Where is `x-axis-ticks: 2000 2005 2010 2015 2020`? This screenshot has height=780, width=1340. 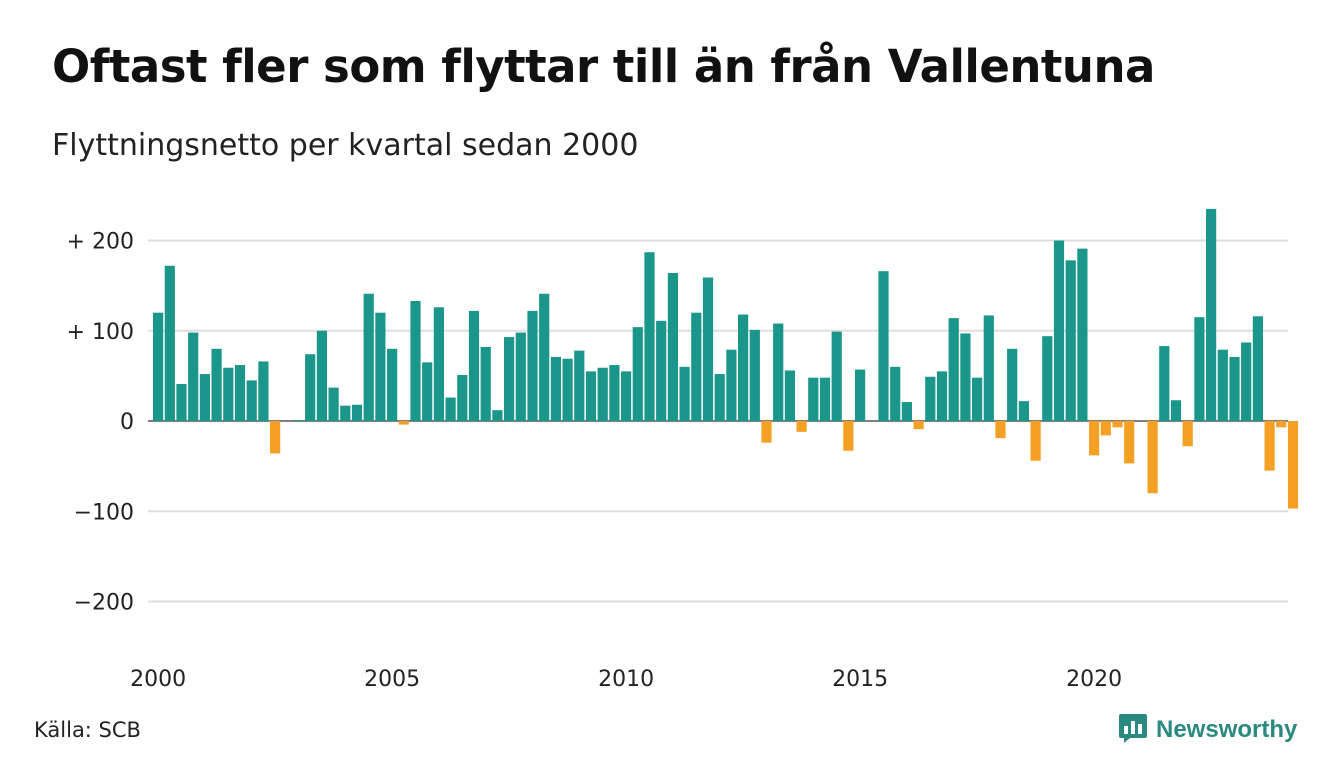
x-axis-ticks: 2000 2005 2010 2015 2020 is located at coordinates (626, 679).